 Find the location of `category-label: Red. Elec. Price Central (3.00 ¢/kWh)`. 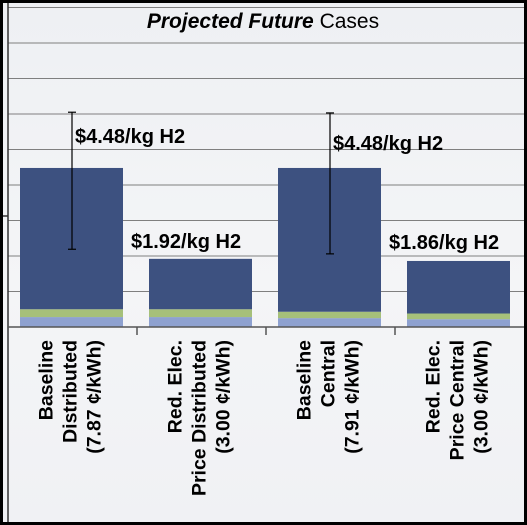

category-label: Red. Elec. Price Central (3.00 ¢/kWh) is located at coordinates (458, 400).